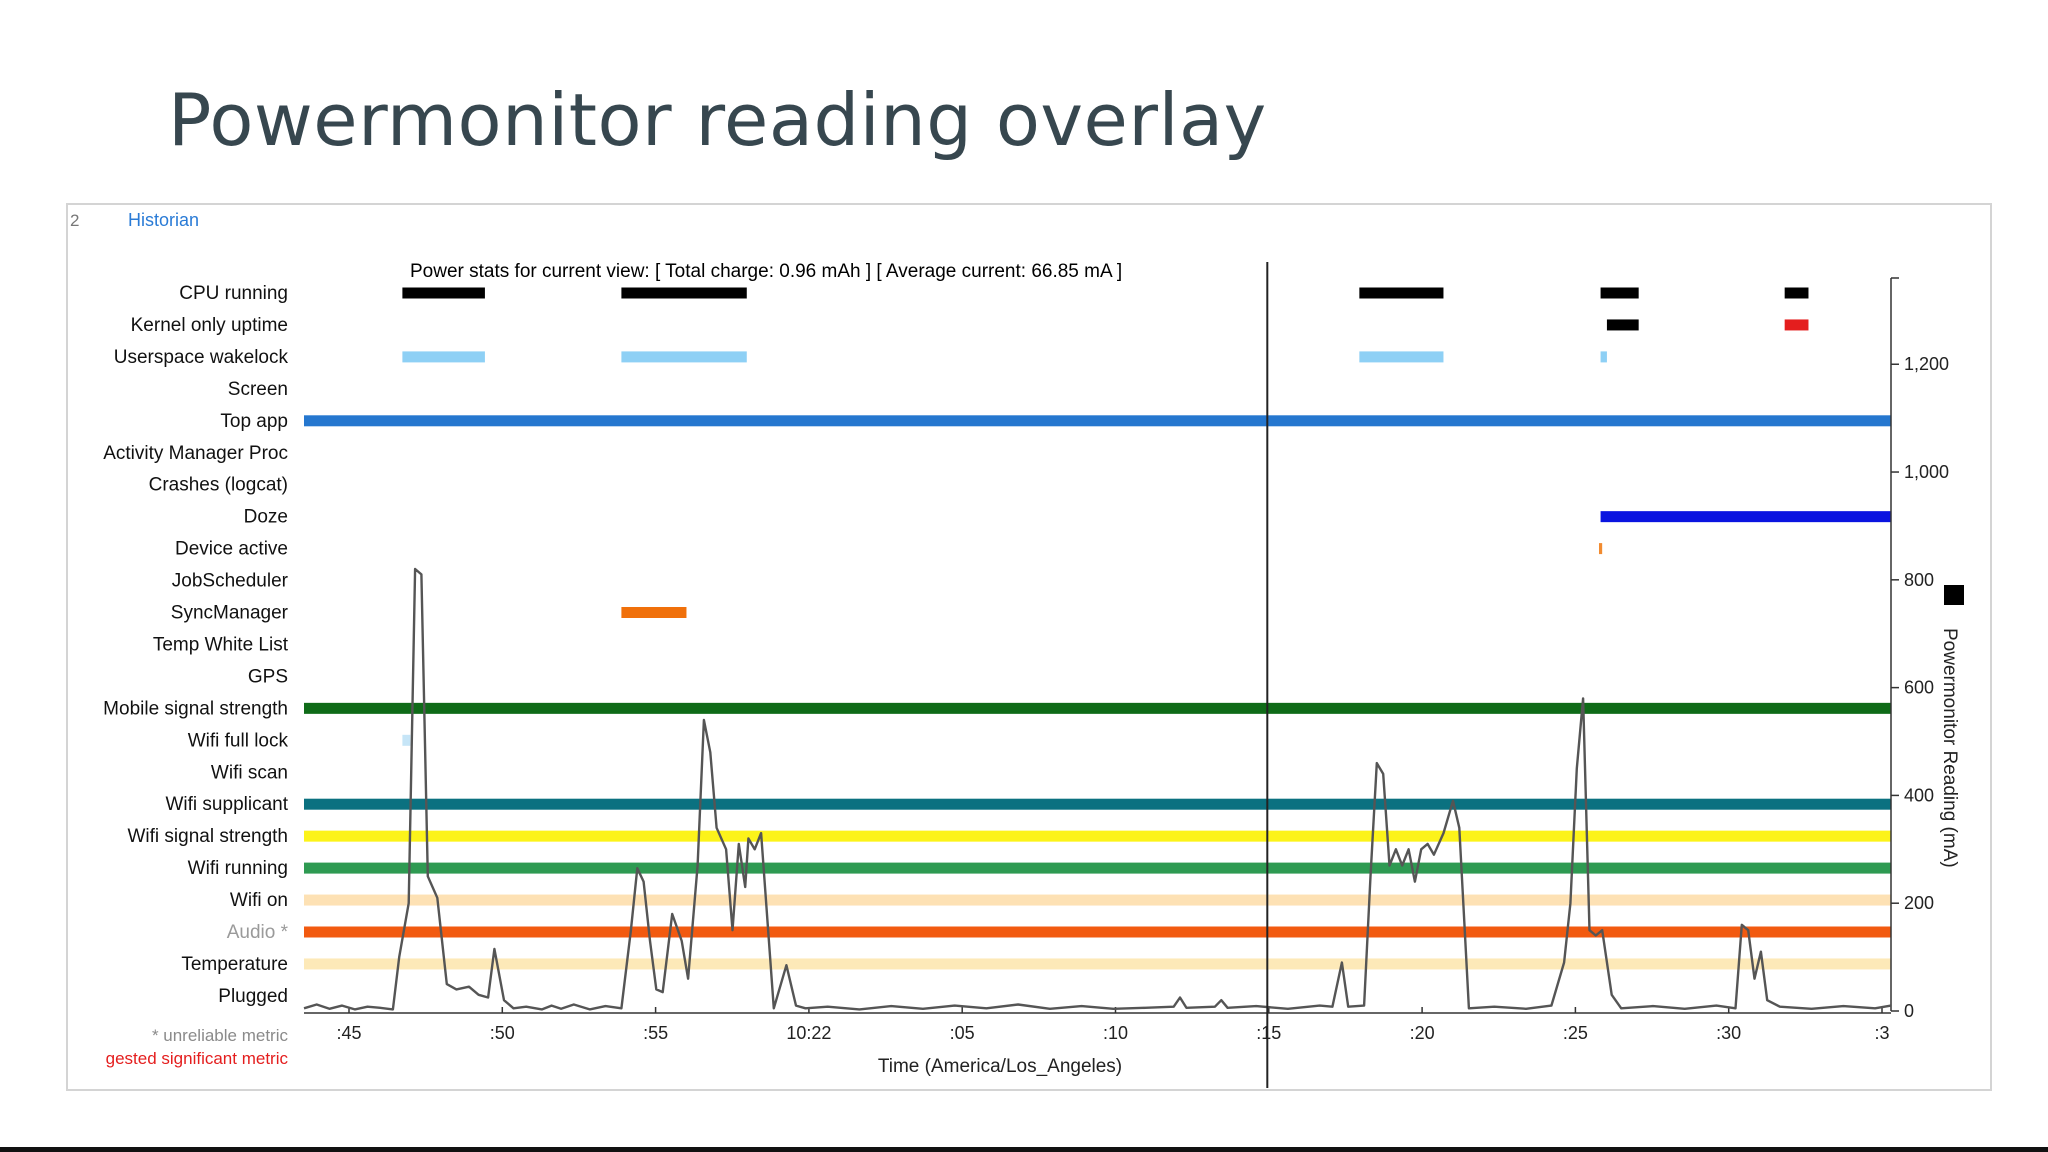  Describe the element at coordinates (231, 549) in the screenshot. I see `row-label: Device active` at that location.